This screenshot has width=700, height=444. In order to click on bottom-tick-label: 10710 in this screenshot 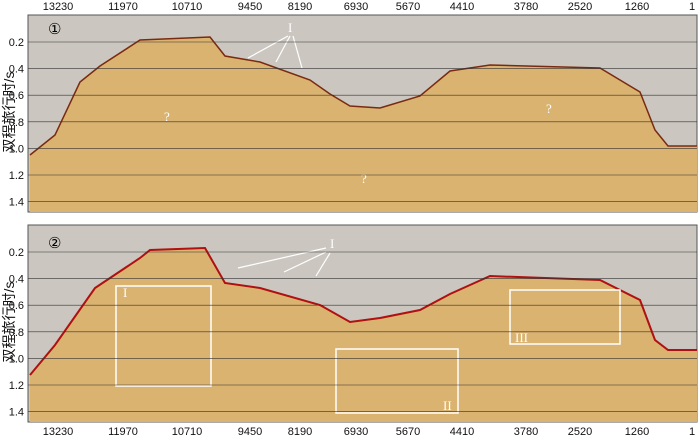, I will do `click(187, 432)`.